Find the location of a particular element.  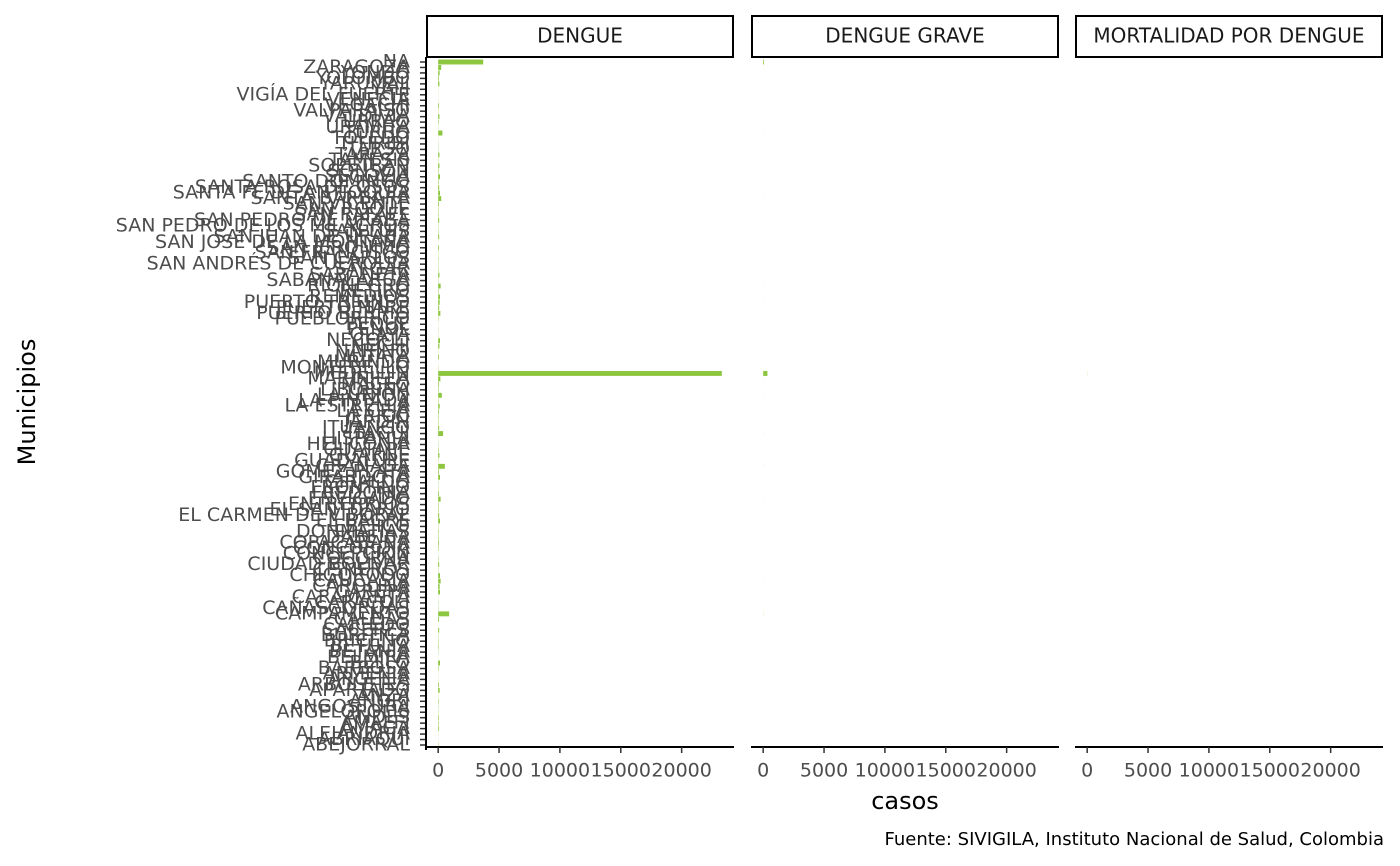

y-tick-label: SABANETA is located at coordinates (359, 275).